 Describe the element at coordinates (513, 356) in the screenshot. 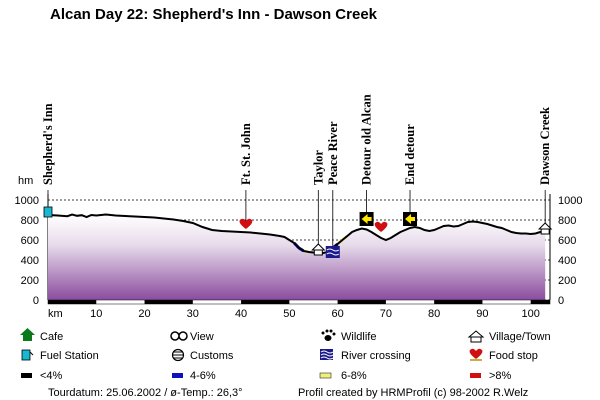

I see `legend-item-food-stop: Food stop` at that location.